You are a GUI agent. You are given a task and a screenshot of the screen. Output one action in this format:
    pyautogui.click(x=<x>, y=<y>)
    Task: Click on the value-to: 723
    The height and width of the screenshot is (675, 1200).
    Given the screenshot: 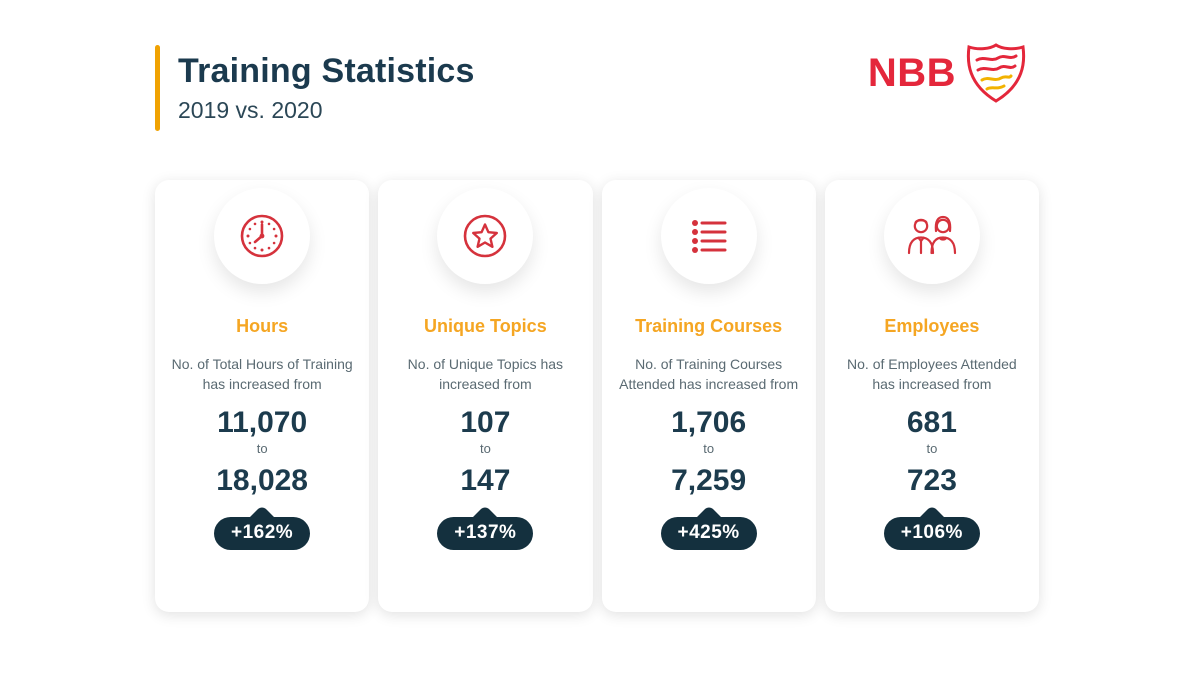 What is the action you would take?
    pyautogui.click(x=931, y=480)
    